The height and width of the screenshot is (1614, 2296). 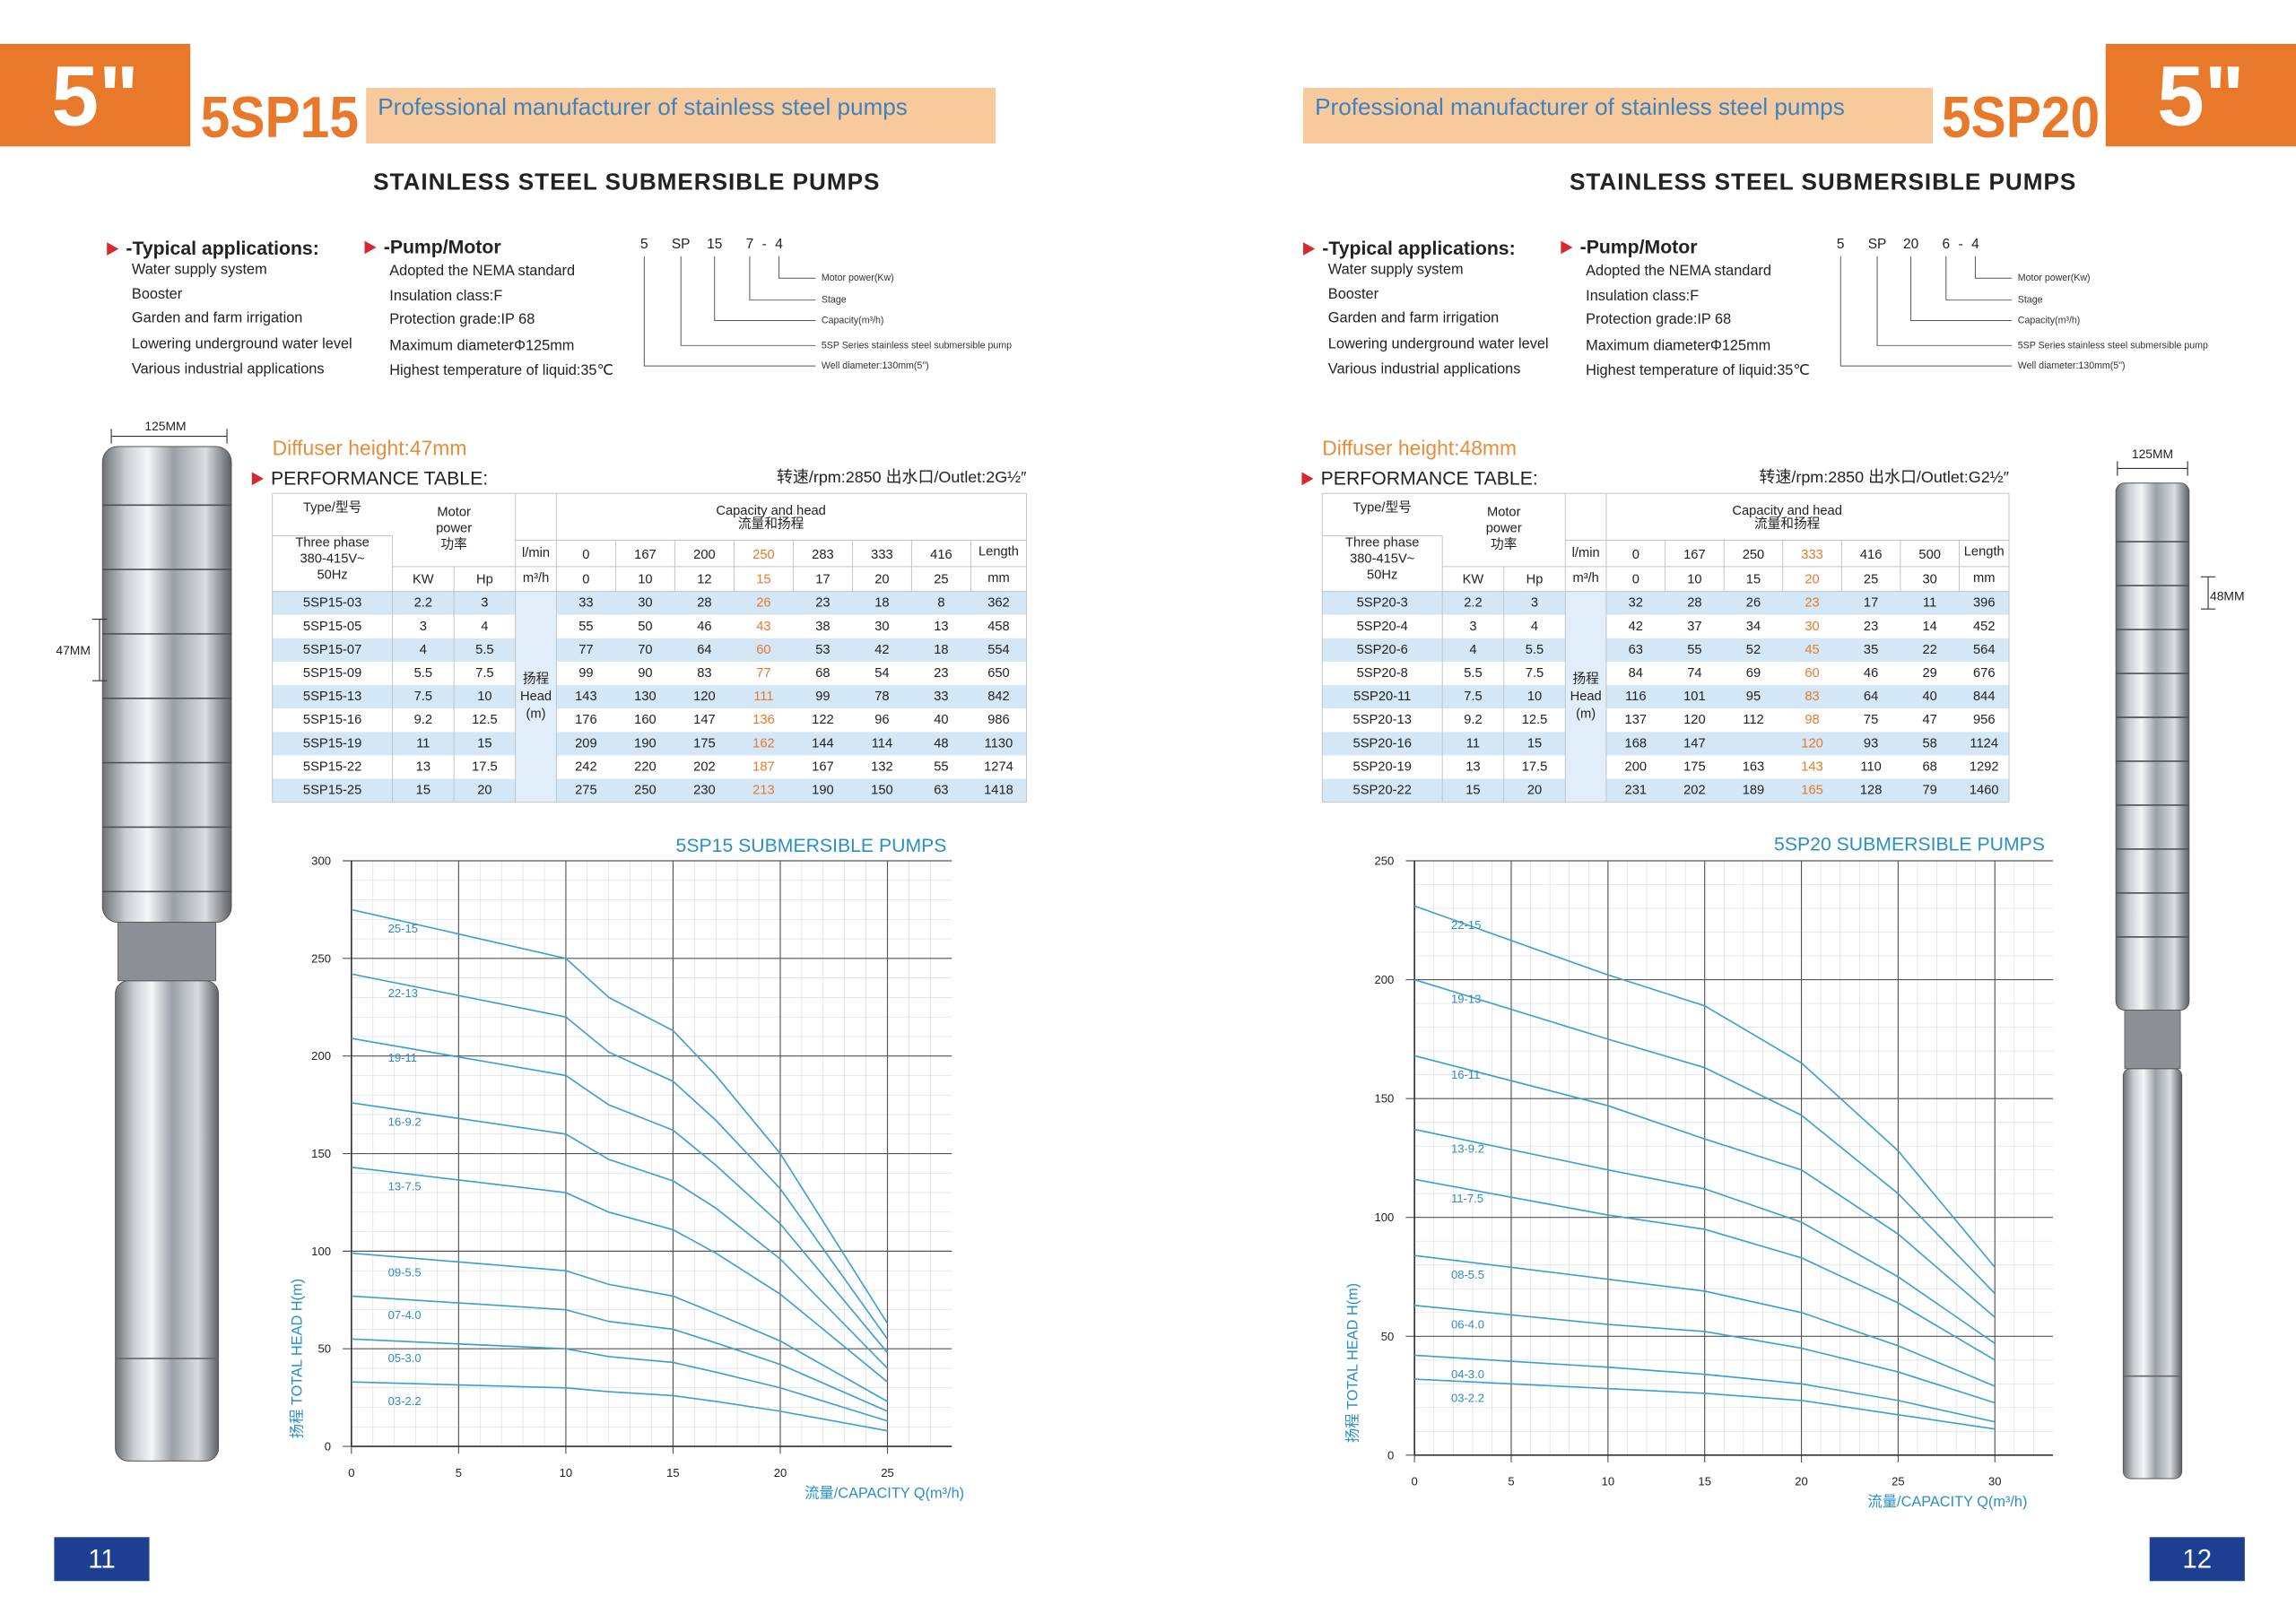 What do you see at coordinates (1946, 244) in the screenshot?
I see `model-code-part: 6` at bounding box center [1946, 244].